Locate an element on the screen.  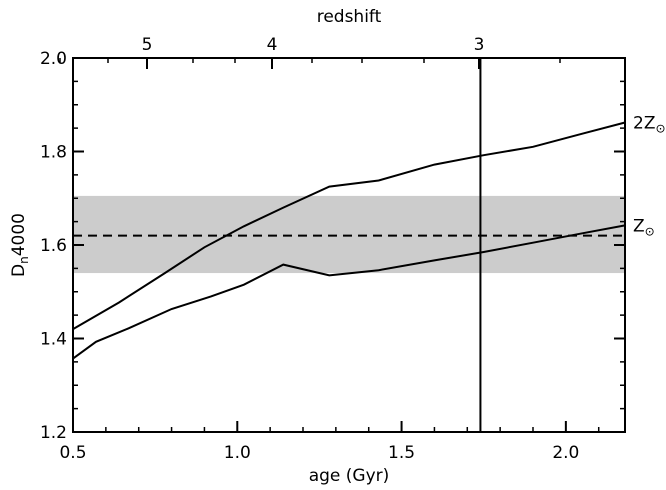
y-tick-label: 1.8 is located at coordinates (53, 153).